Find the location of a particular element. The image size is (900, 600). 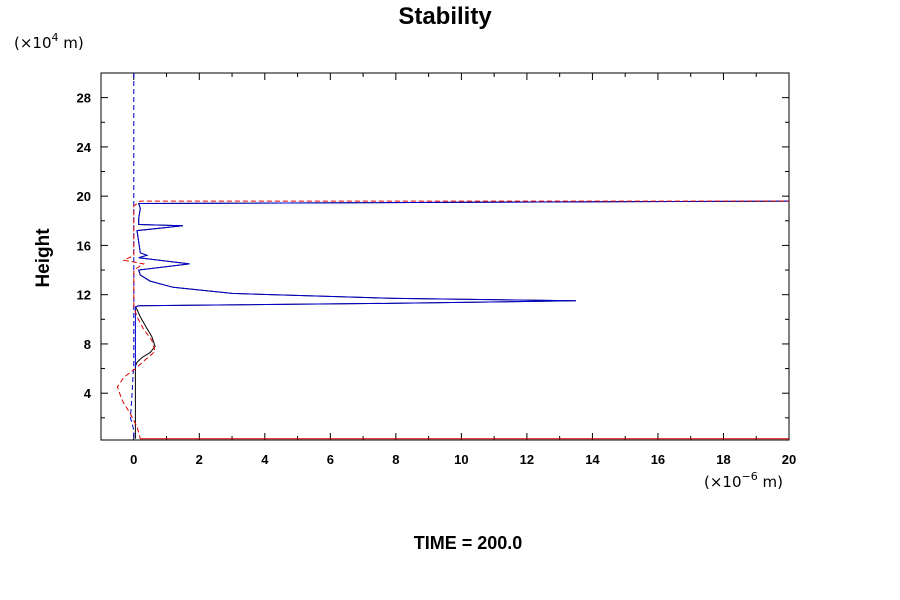

x-unit-exponent: −6 is located at coordinates (750, 476).